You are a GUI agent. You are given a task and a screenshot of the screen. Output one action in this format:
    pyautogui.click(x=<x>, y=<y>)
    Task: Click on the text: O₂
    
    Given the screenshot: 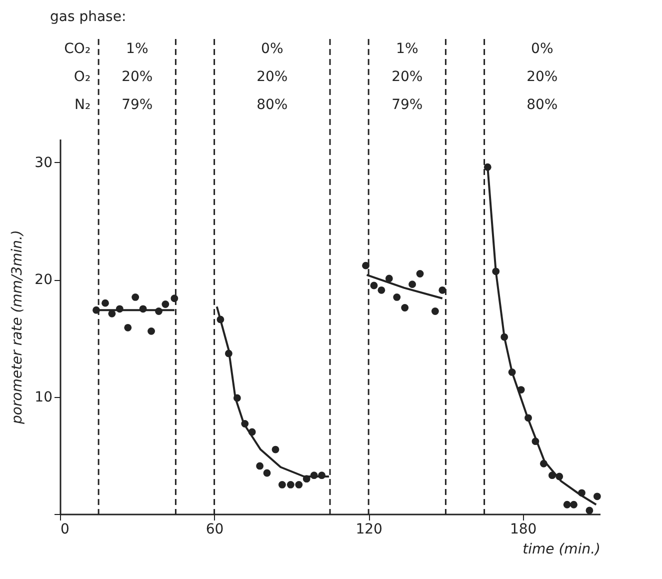 What is the action you would take?
    pyautogui.click(x=82, y=77)
    